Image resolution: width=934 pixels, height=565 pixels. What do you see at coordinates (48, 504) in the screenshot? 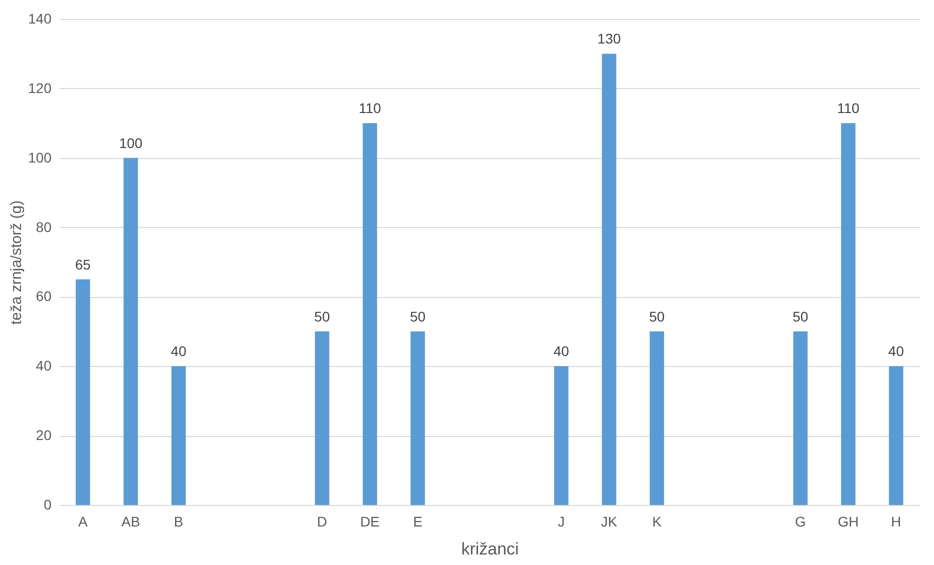
I see `y-tick-label: 0` at bounding box center [48, 504].